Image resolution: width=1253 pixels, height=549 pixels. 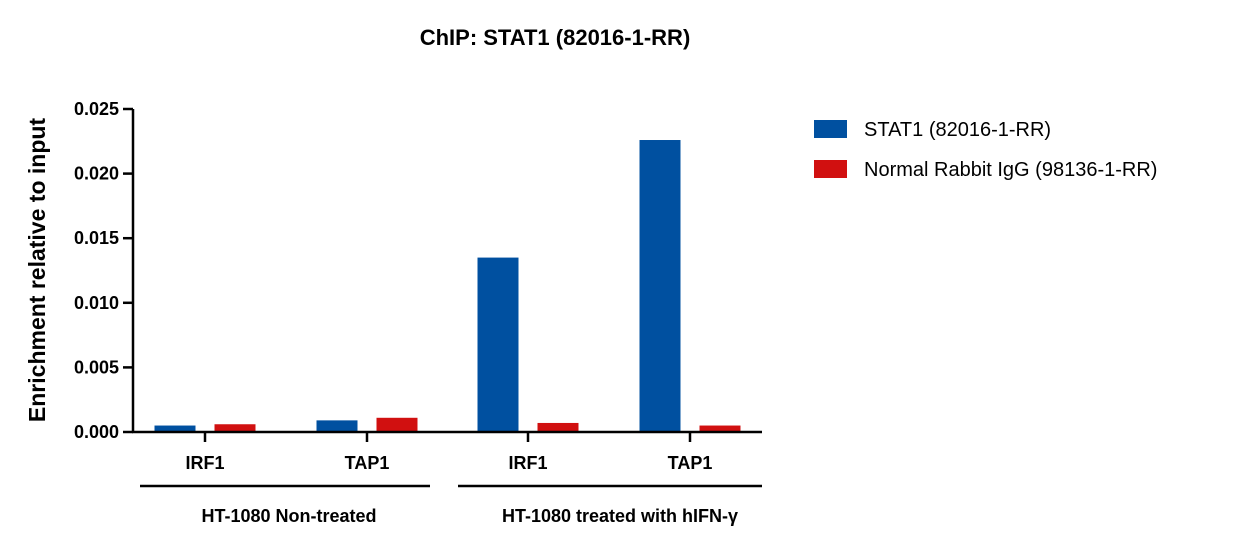 I want to click on y-tick-label: 0.010, so click(x=96, y=303).